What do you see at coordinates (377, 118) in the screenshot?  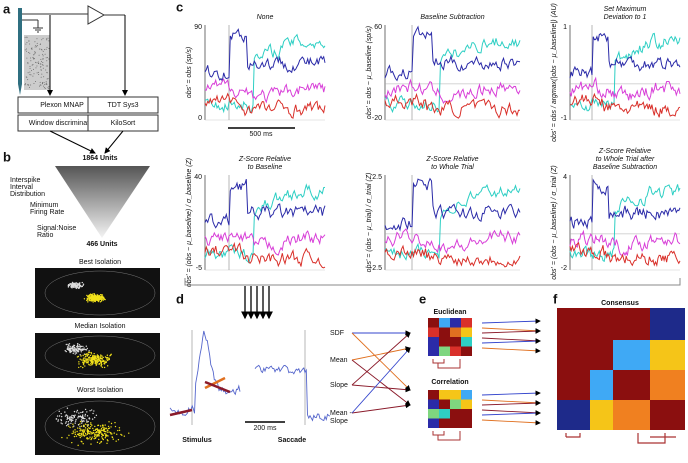 I see `label: -20` at bounding box center [377, 118].